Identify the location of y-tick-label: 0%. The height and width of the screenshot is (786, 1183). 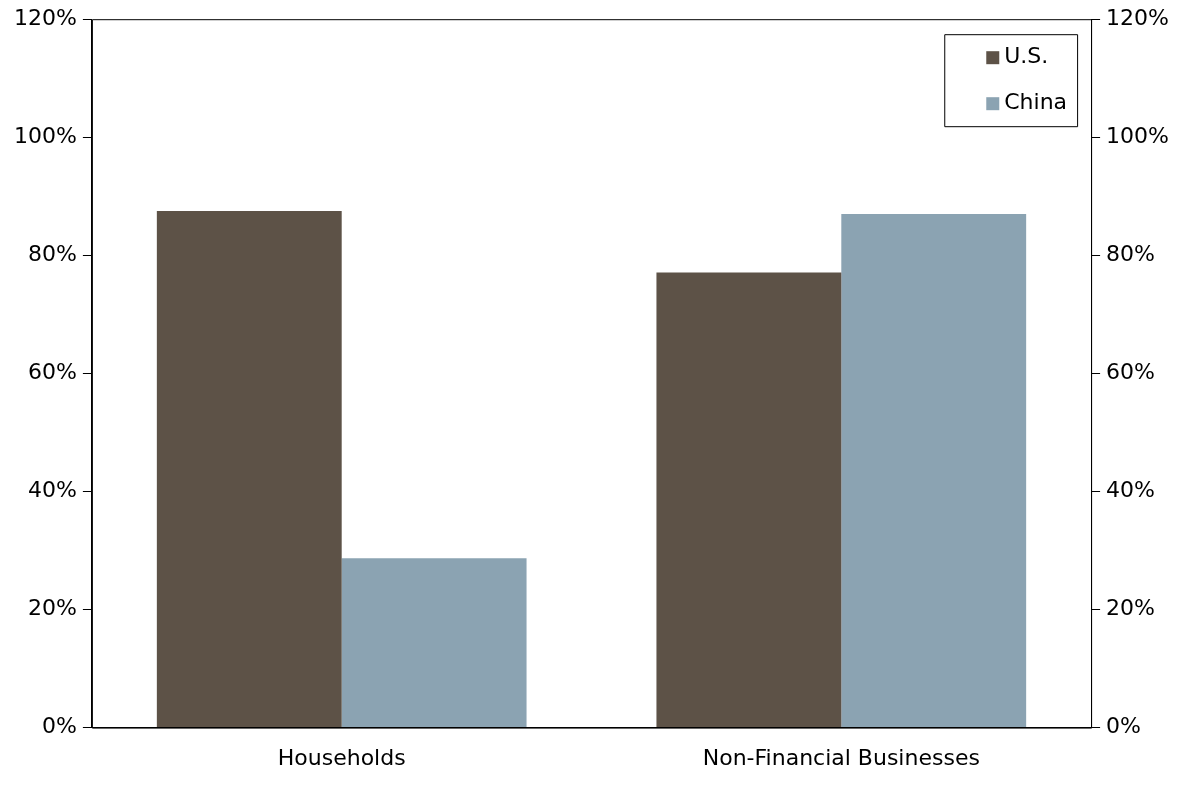
(59, 726).